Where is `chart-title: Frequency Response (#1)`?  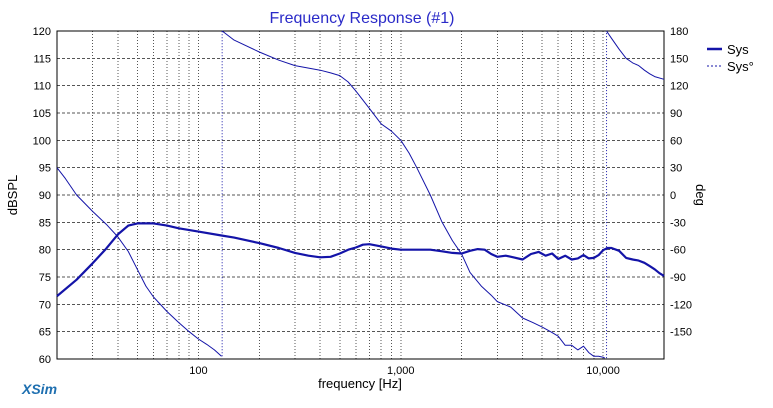
chart-title: Frequency Response (#1) is located at coordinates (362, 18).